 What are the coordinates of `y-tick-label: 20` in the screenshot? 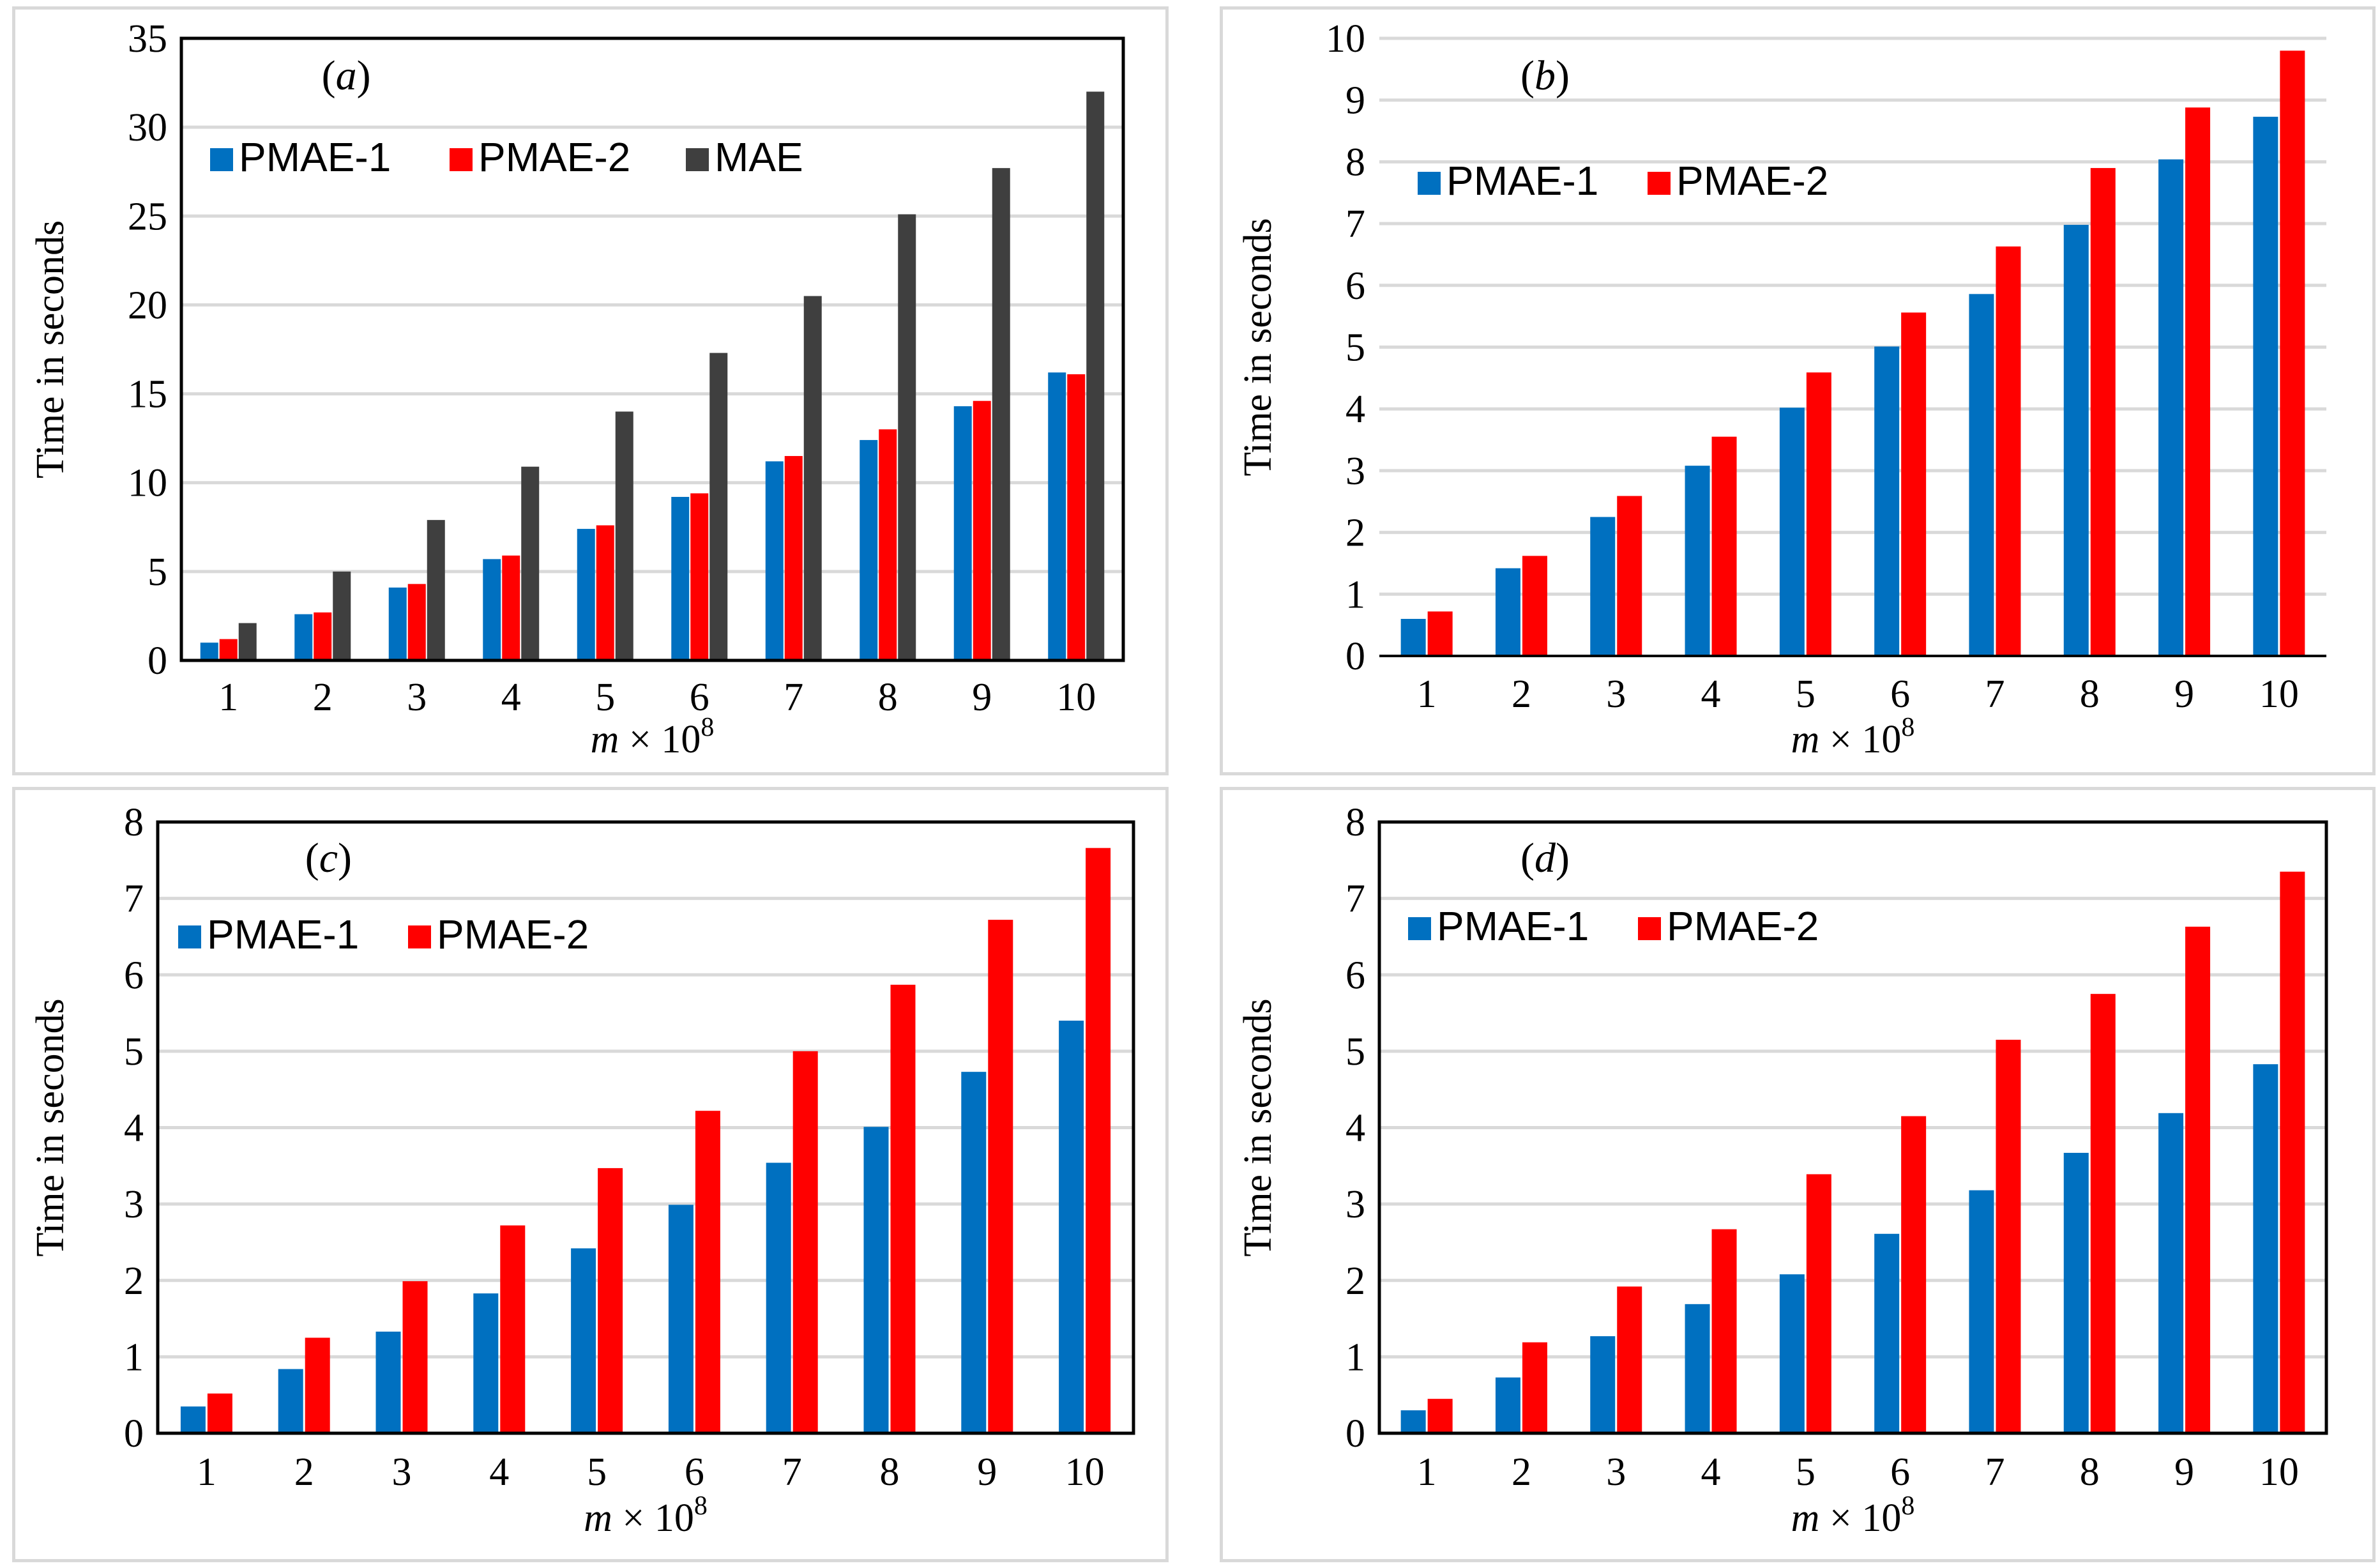 It's located at (147, 305).